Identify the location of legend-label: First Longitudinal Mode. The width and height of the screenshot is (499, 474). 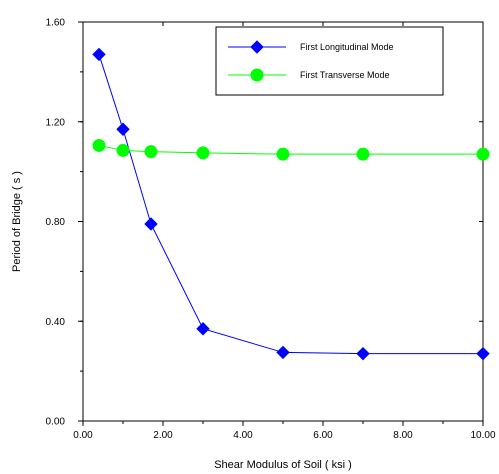
(347, 47).